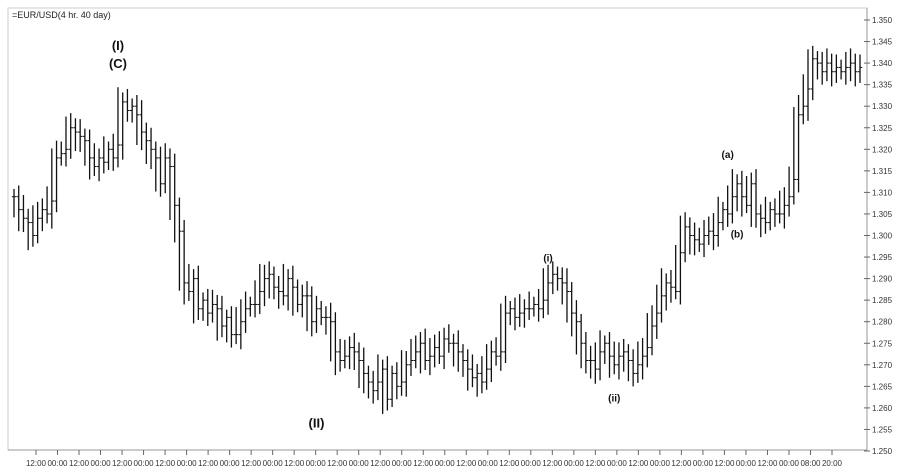 Image resolution: width=902 pixels, height=476 pixels. I want to click on wave-label: (b), so click(737, 235).